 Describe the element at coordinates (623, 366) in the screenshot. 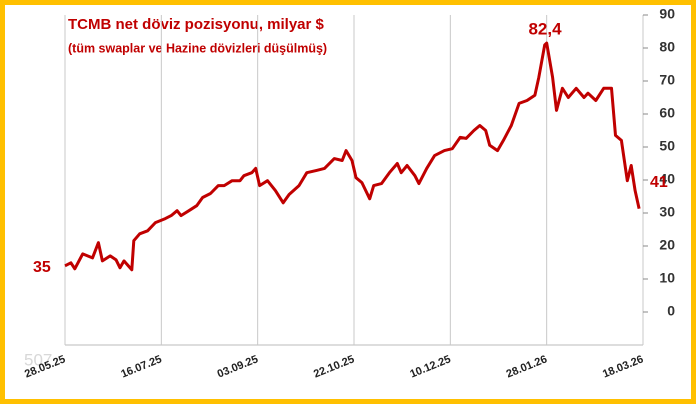

I see `x-tick-label: 18.03.26` at that location.